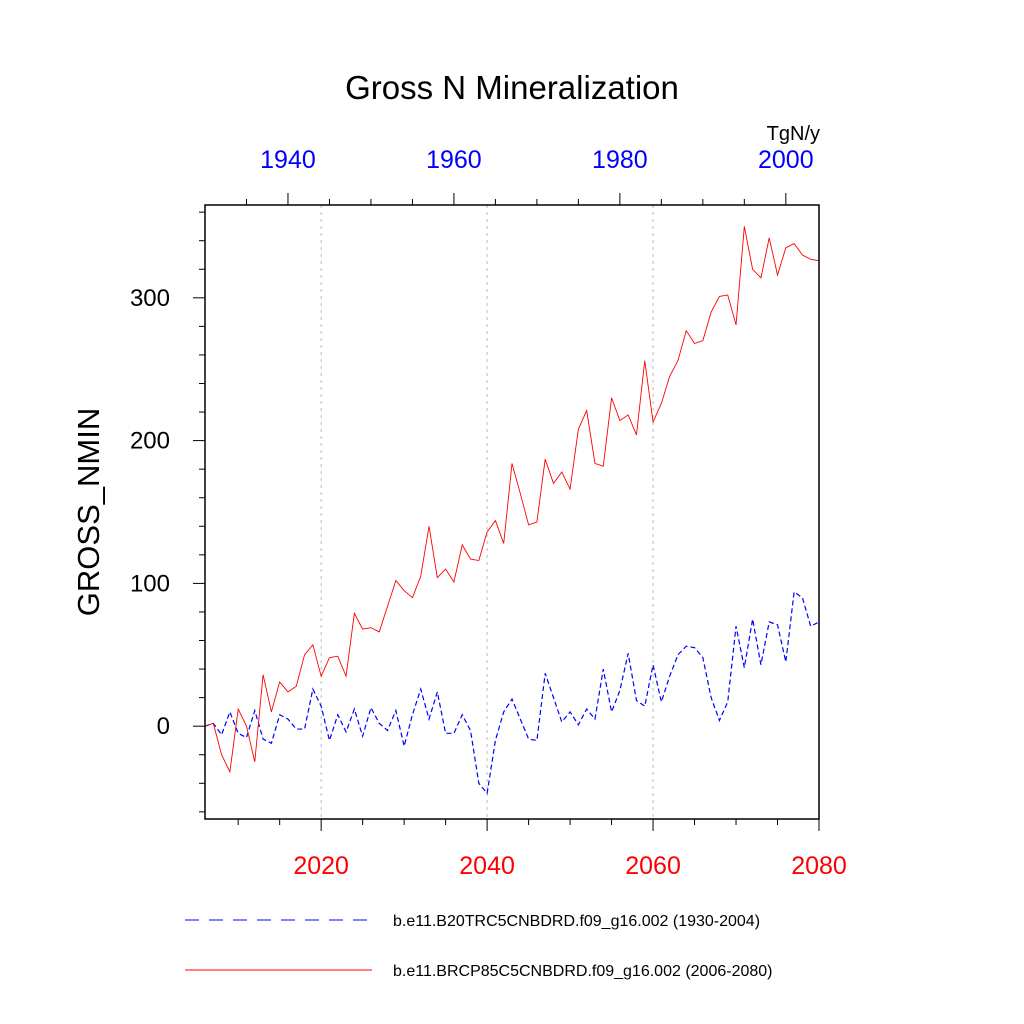 The width and height of the screenshot is (1024, 1024). What do you see at coordinates (487, 866) in the screenshot?
I see `x-bottom-tick-label: 2040` at bounding box center [487, 866].